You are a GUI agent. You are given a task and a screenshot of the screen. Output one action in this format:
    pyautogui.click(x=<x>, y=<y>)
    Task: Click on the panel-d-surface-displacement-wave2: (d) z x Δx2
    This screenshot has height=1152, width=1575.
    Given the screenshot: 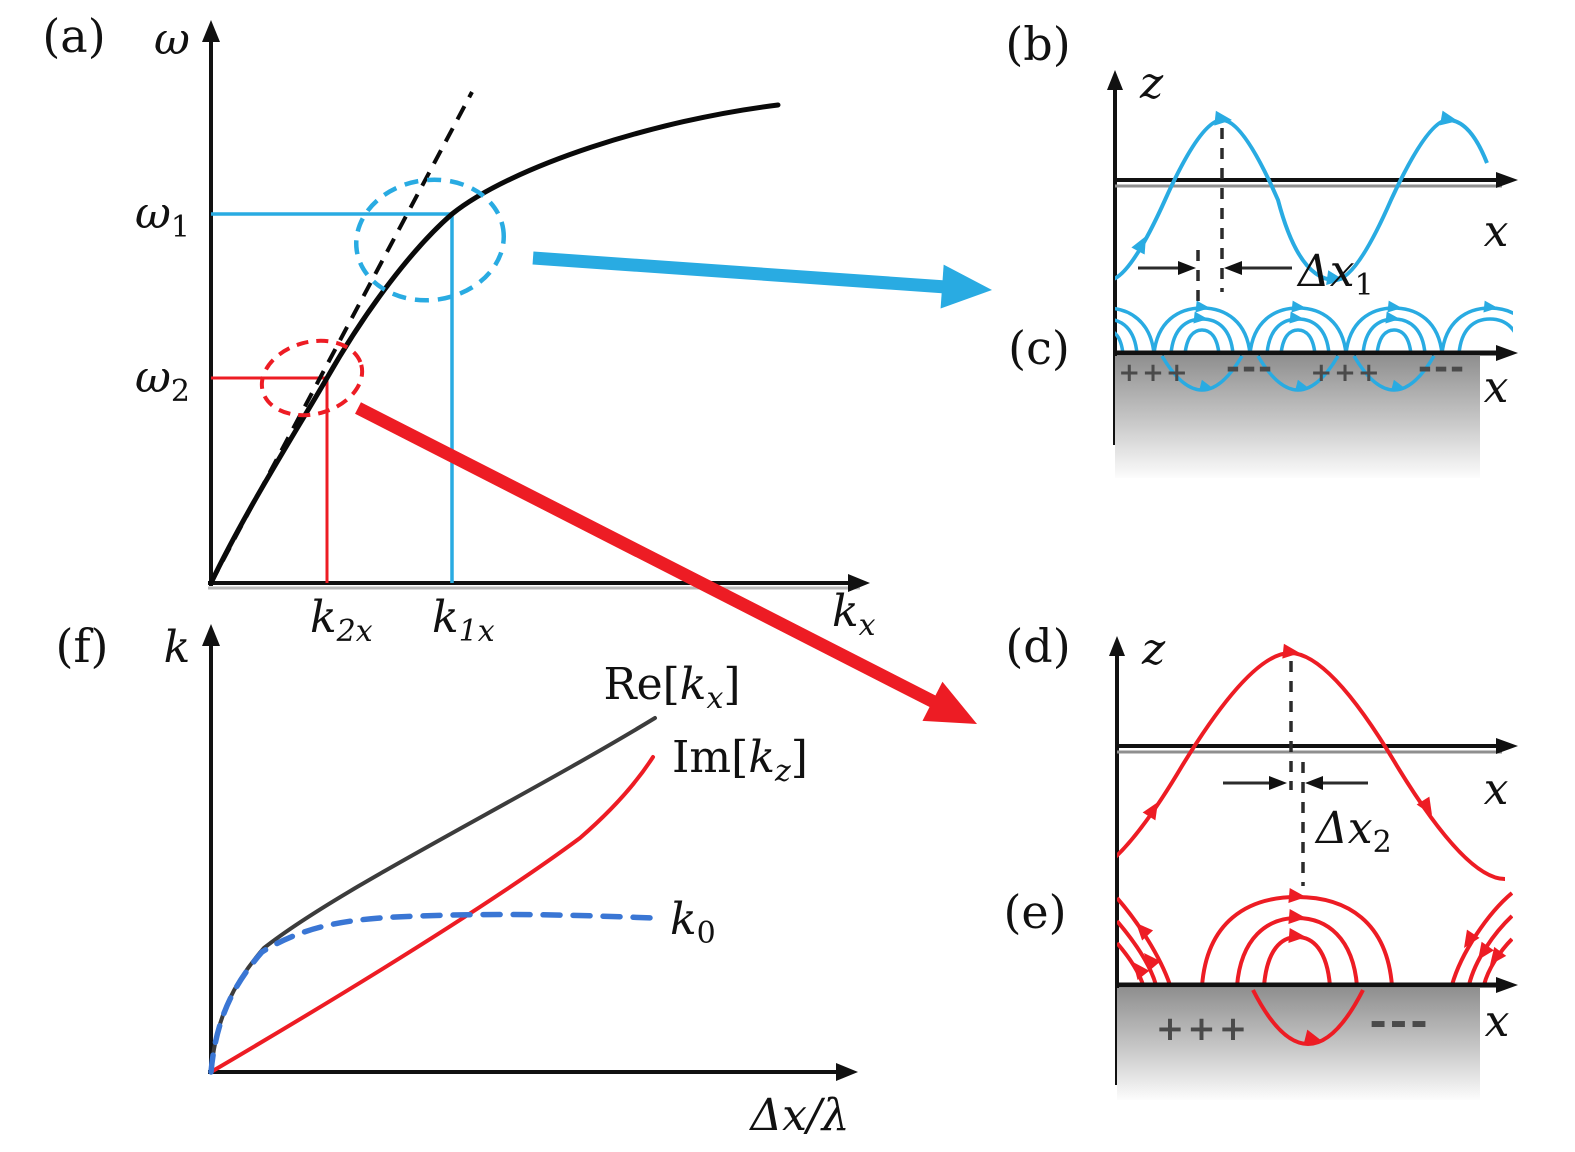 What is the action you would take?
    pyautogui.click(x=1261, y=852)
    